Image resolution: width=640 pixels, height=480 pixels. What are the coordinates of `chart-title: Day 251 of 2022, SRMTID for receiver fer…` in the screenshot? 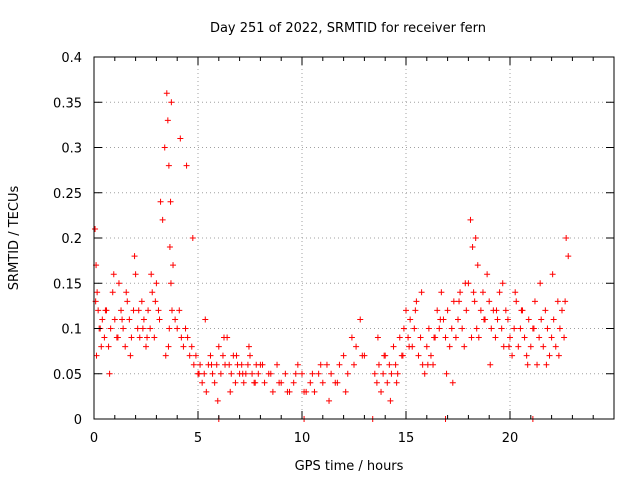 It's located at (348, 28).